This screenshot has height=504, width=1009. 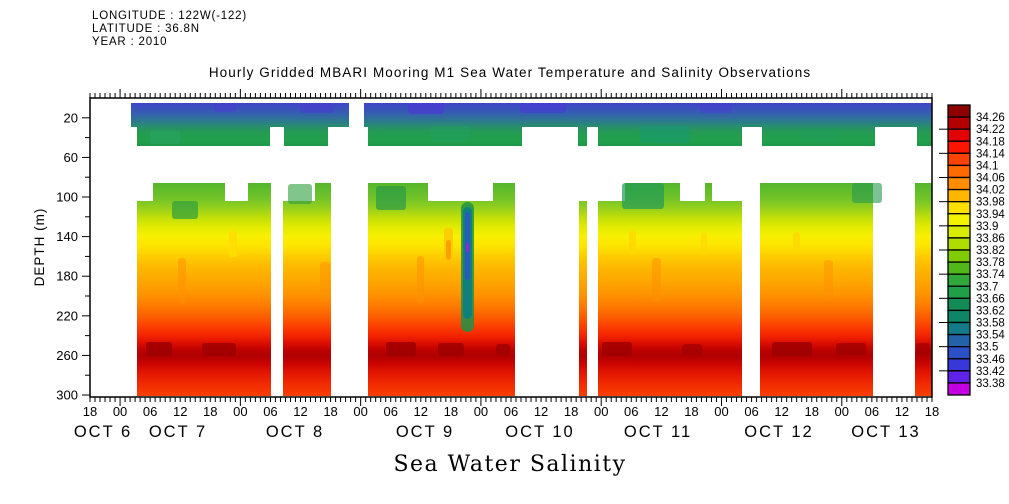 I want to click on colorbar-label: 34.22, so click(x=990, y=130).